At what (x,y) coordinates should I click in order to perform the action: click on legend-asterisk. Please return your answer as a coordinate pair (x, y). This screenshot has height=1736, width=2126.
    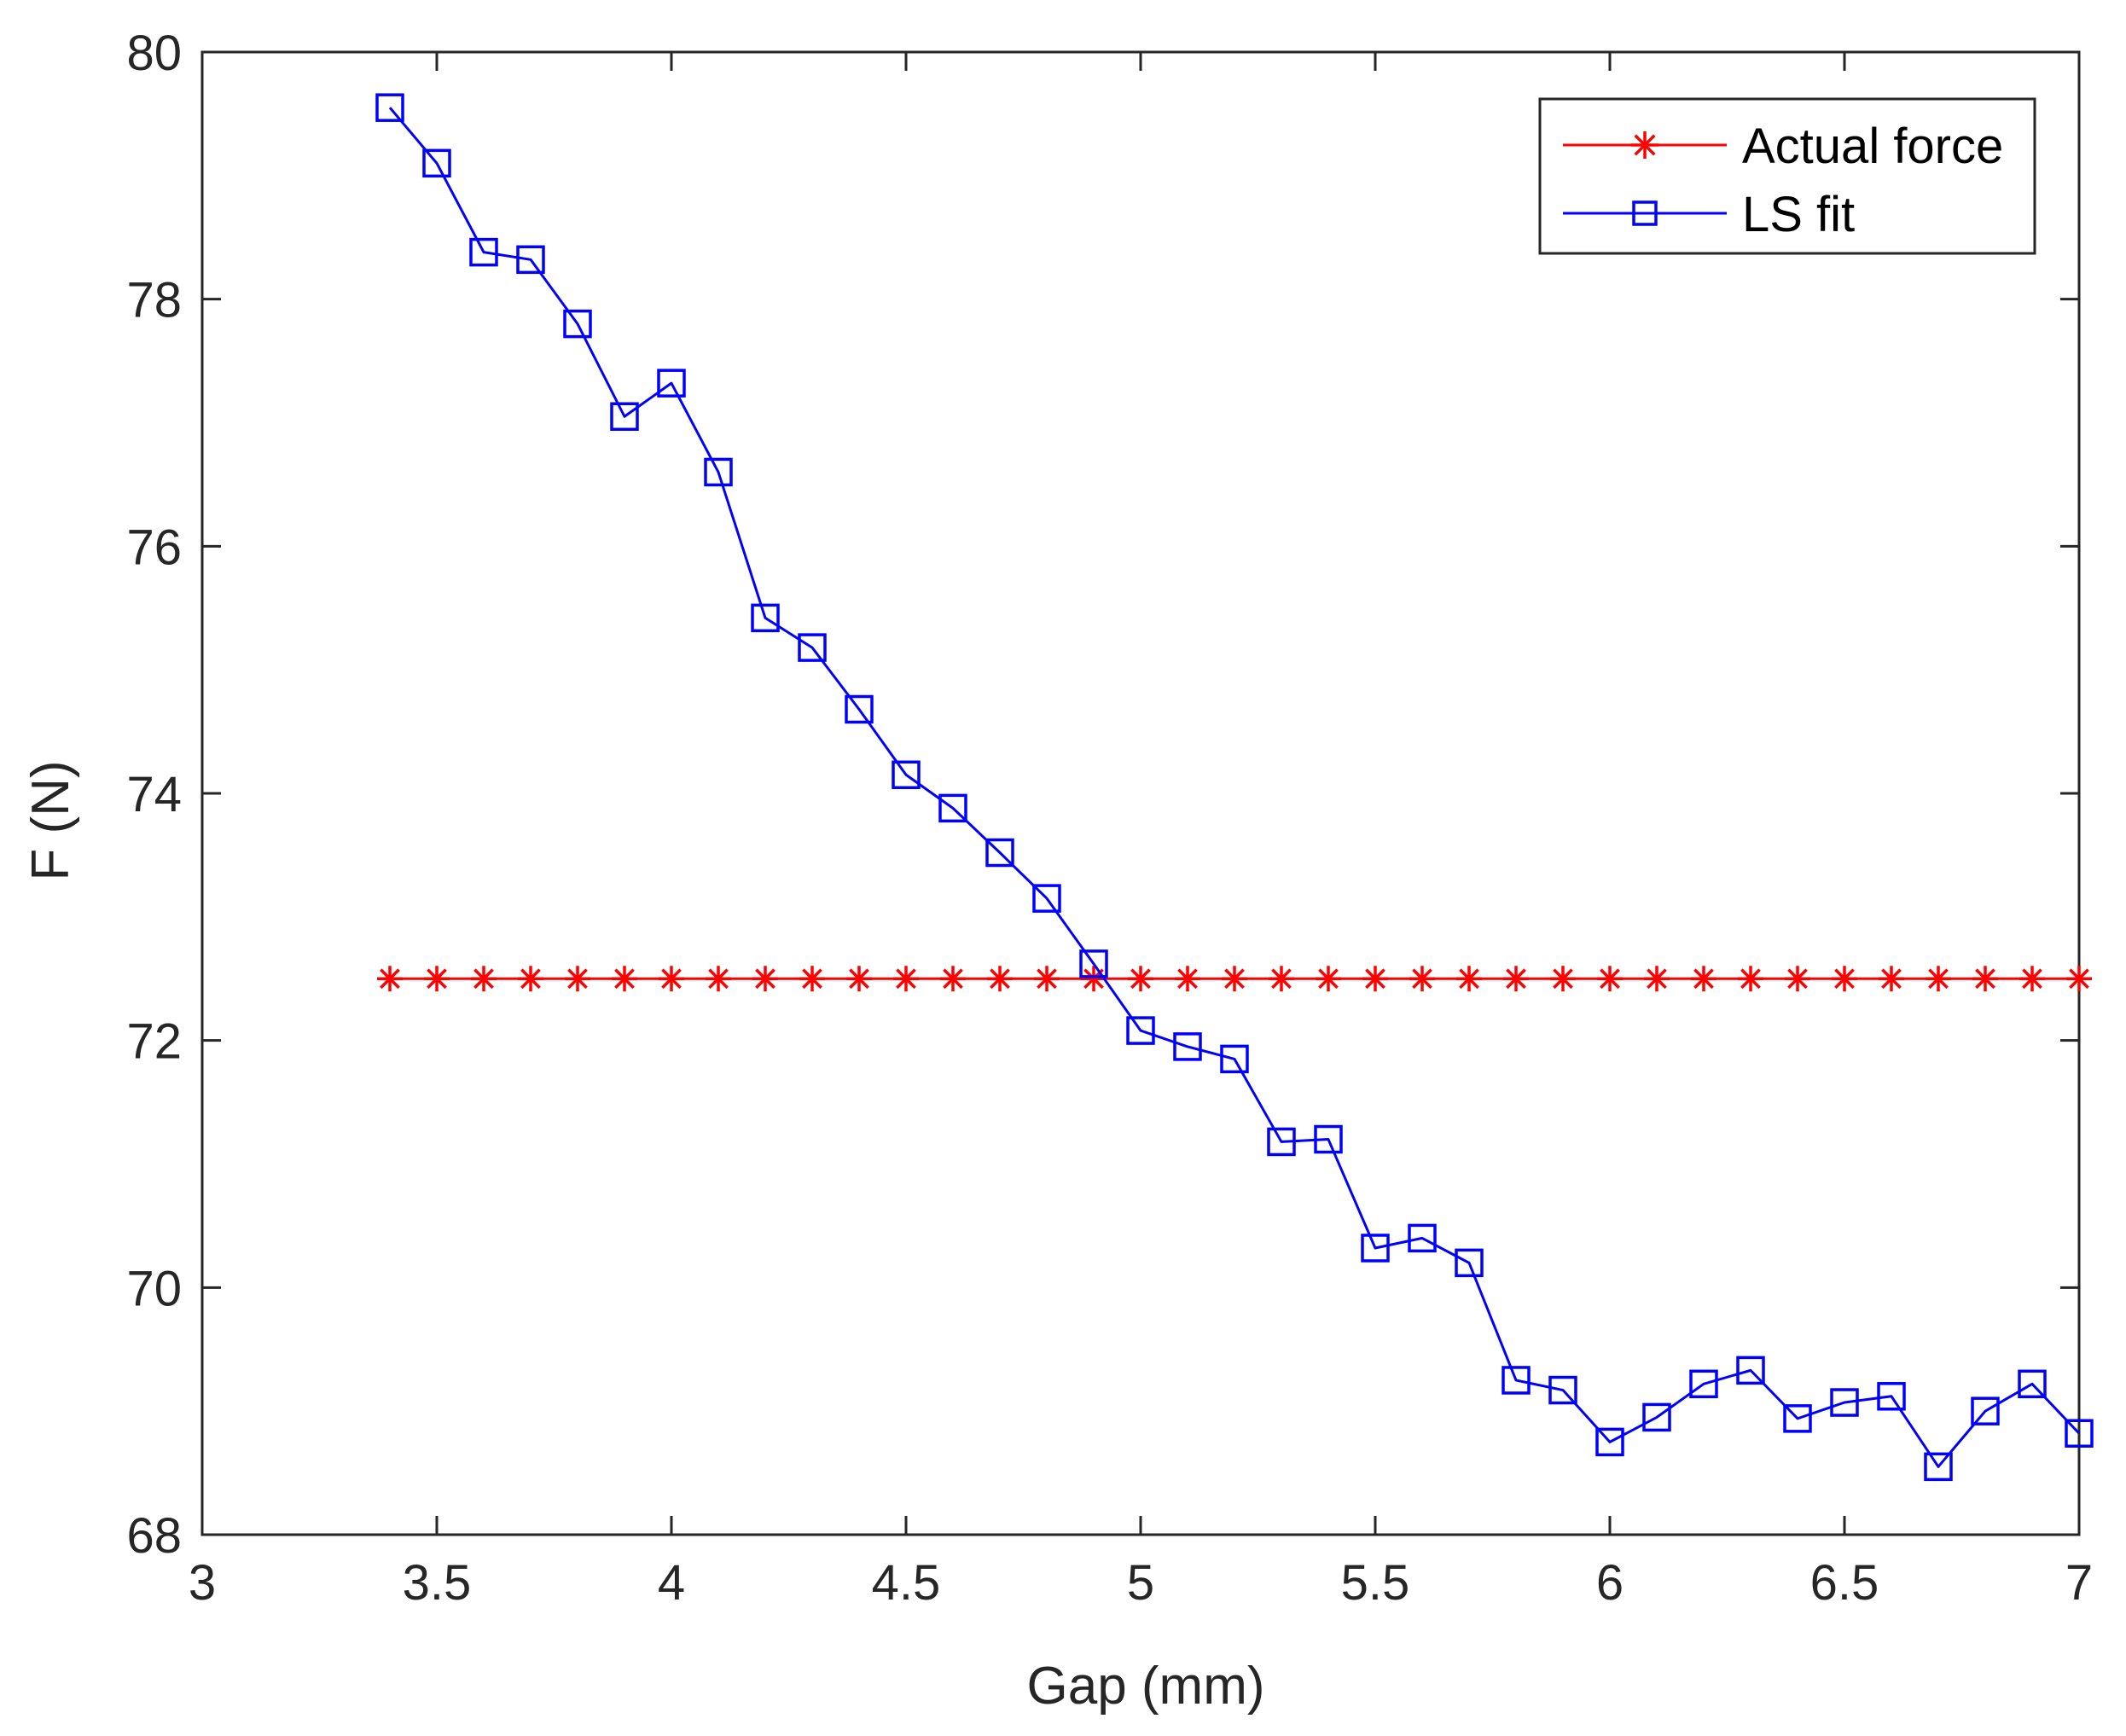
    Looking at the image, I should click on (1644, 145).